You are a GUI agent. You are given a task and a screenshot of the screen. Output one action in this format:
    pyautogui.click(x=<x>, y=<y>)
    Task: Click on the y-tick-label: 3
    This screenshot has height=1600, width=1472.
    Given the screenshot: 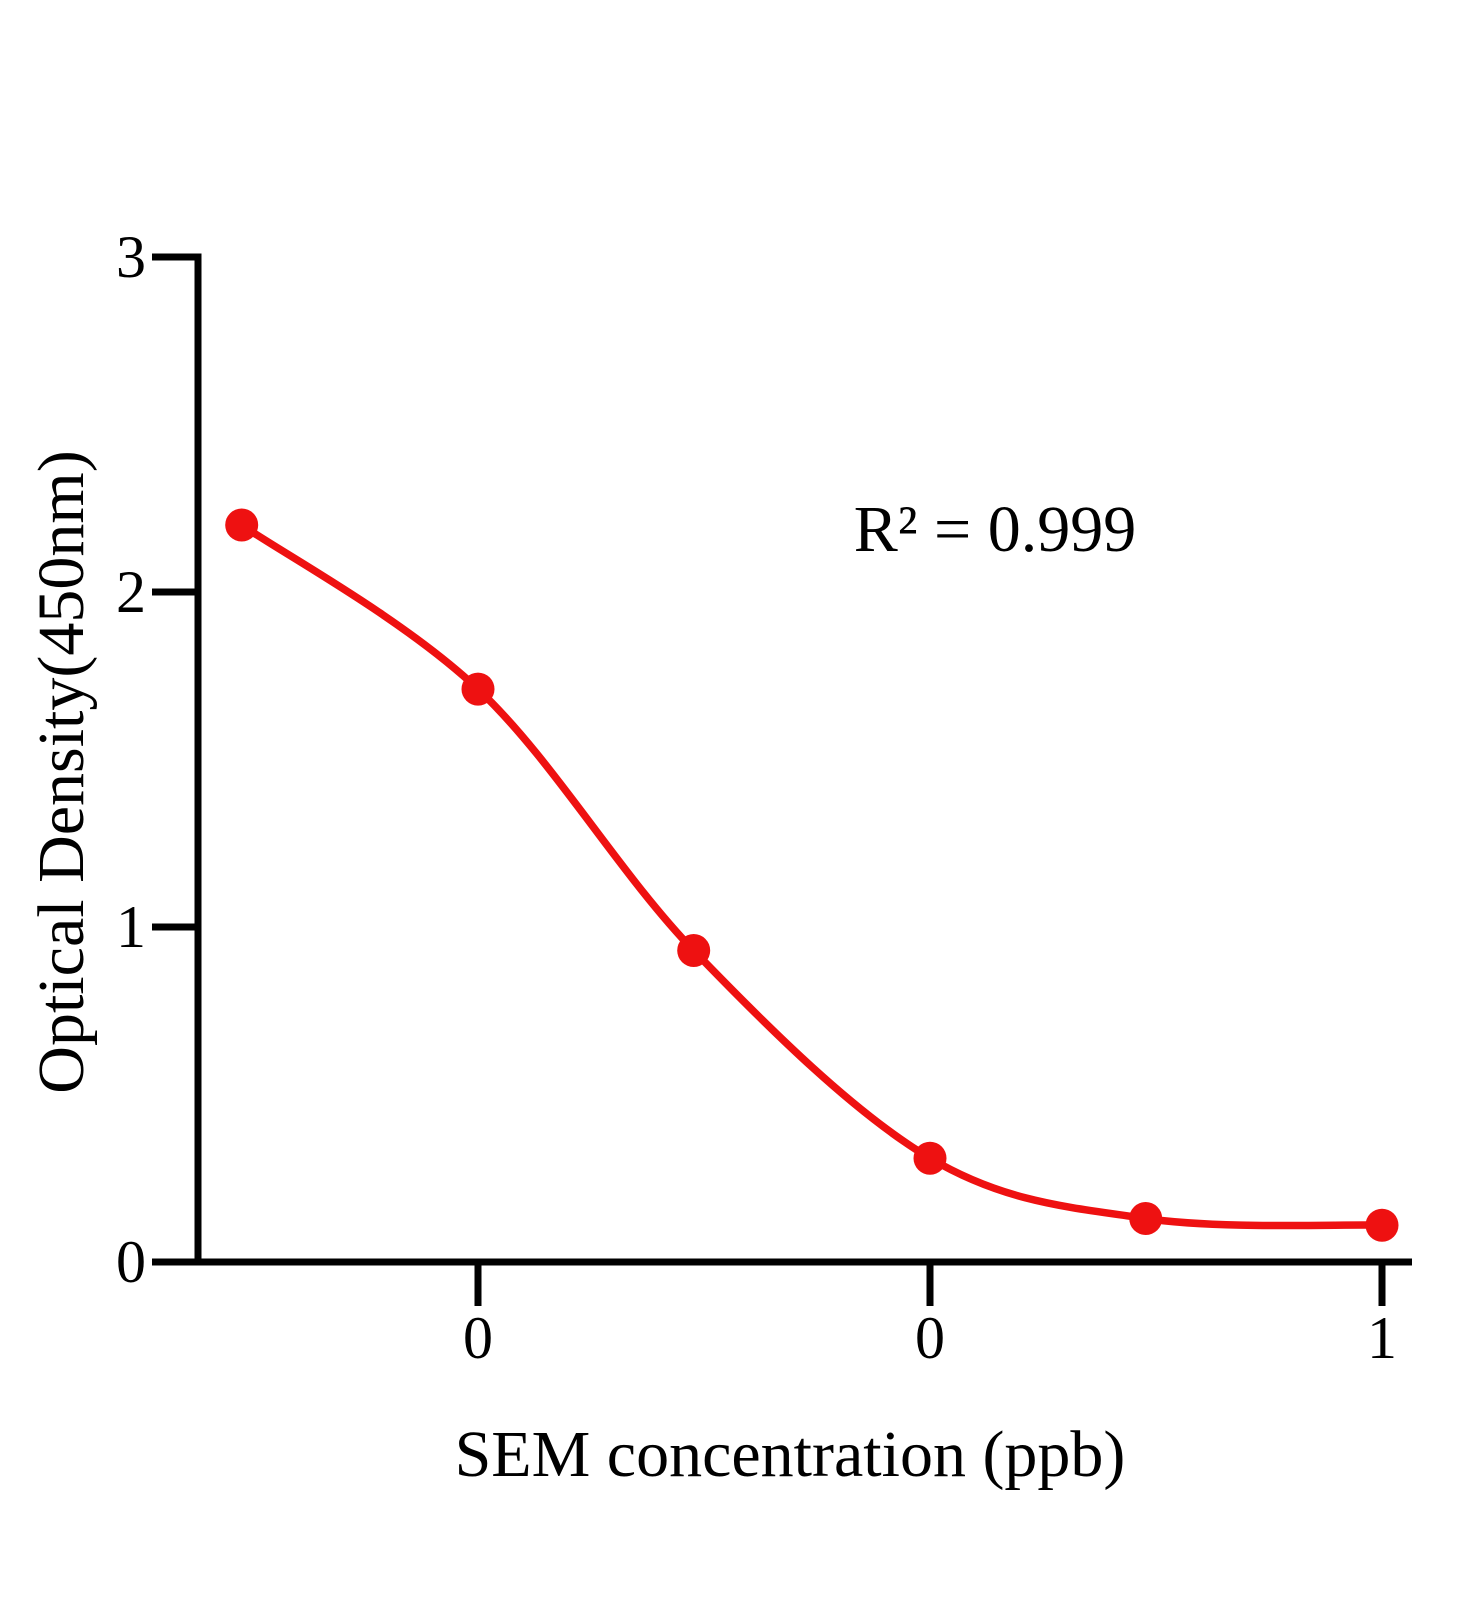 What is the action you would take?
    pyautogui.click(x=131, y=257)
    